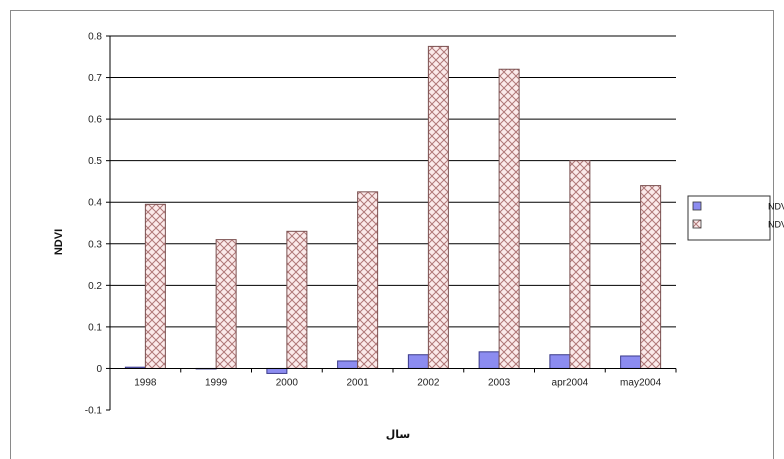  I want to click on x-axis-label: سال, so click(398, 435).